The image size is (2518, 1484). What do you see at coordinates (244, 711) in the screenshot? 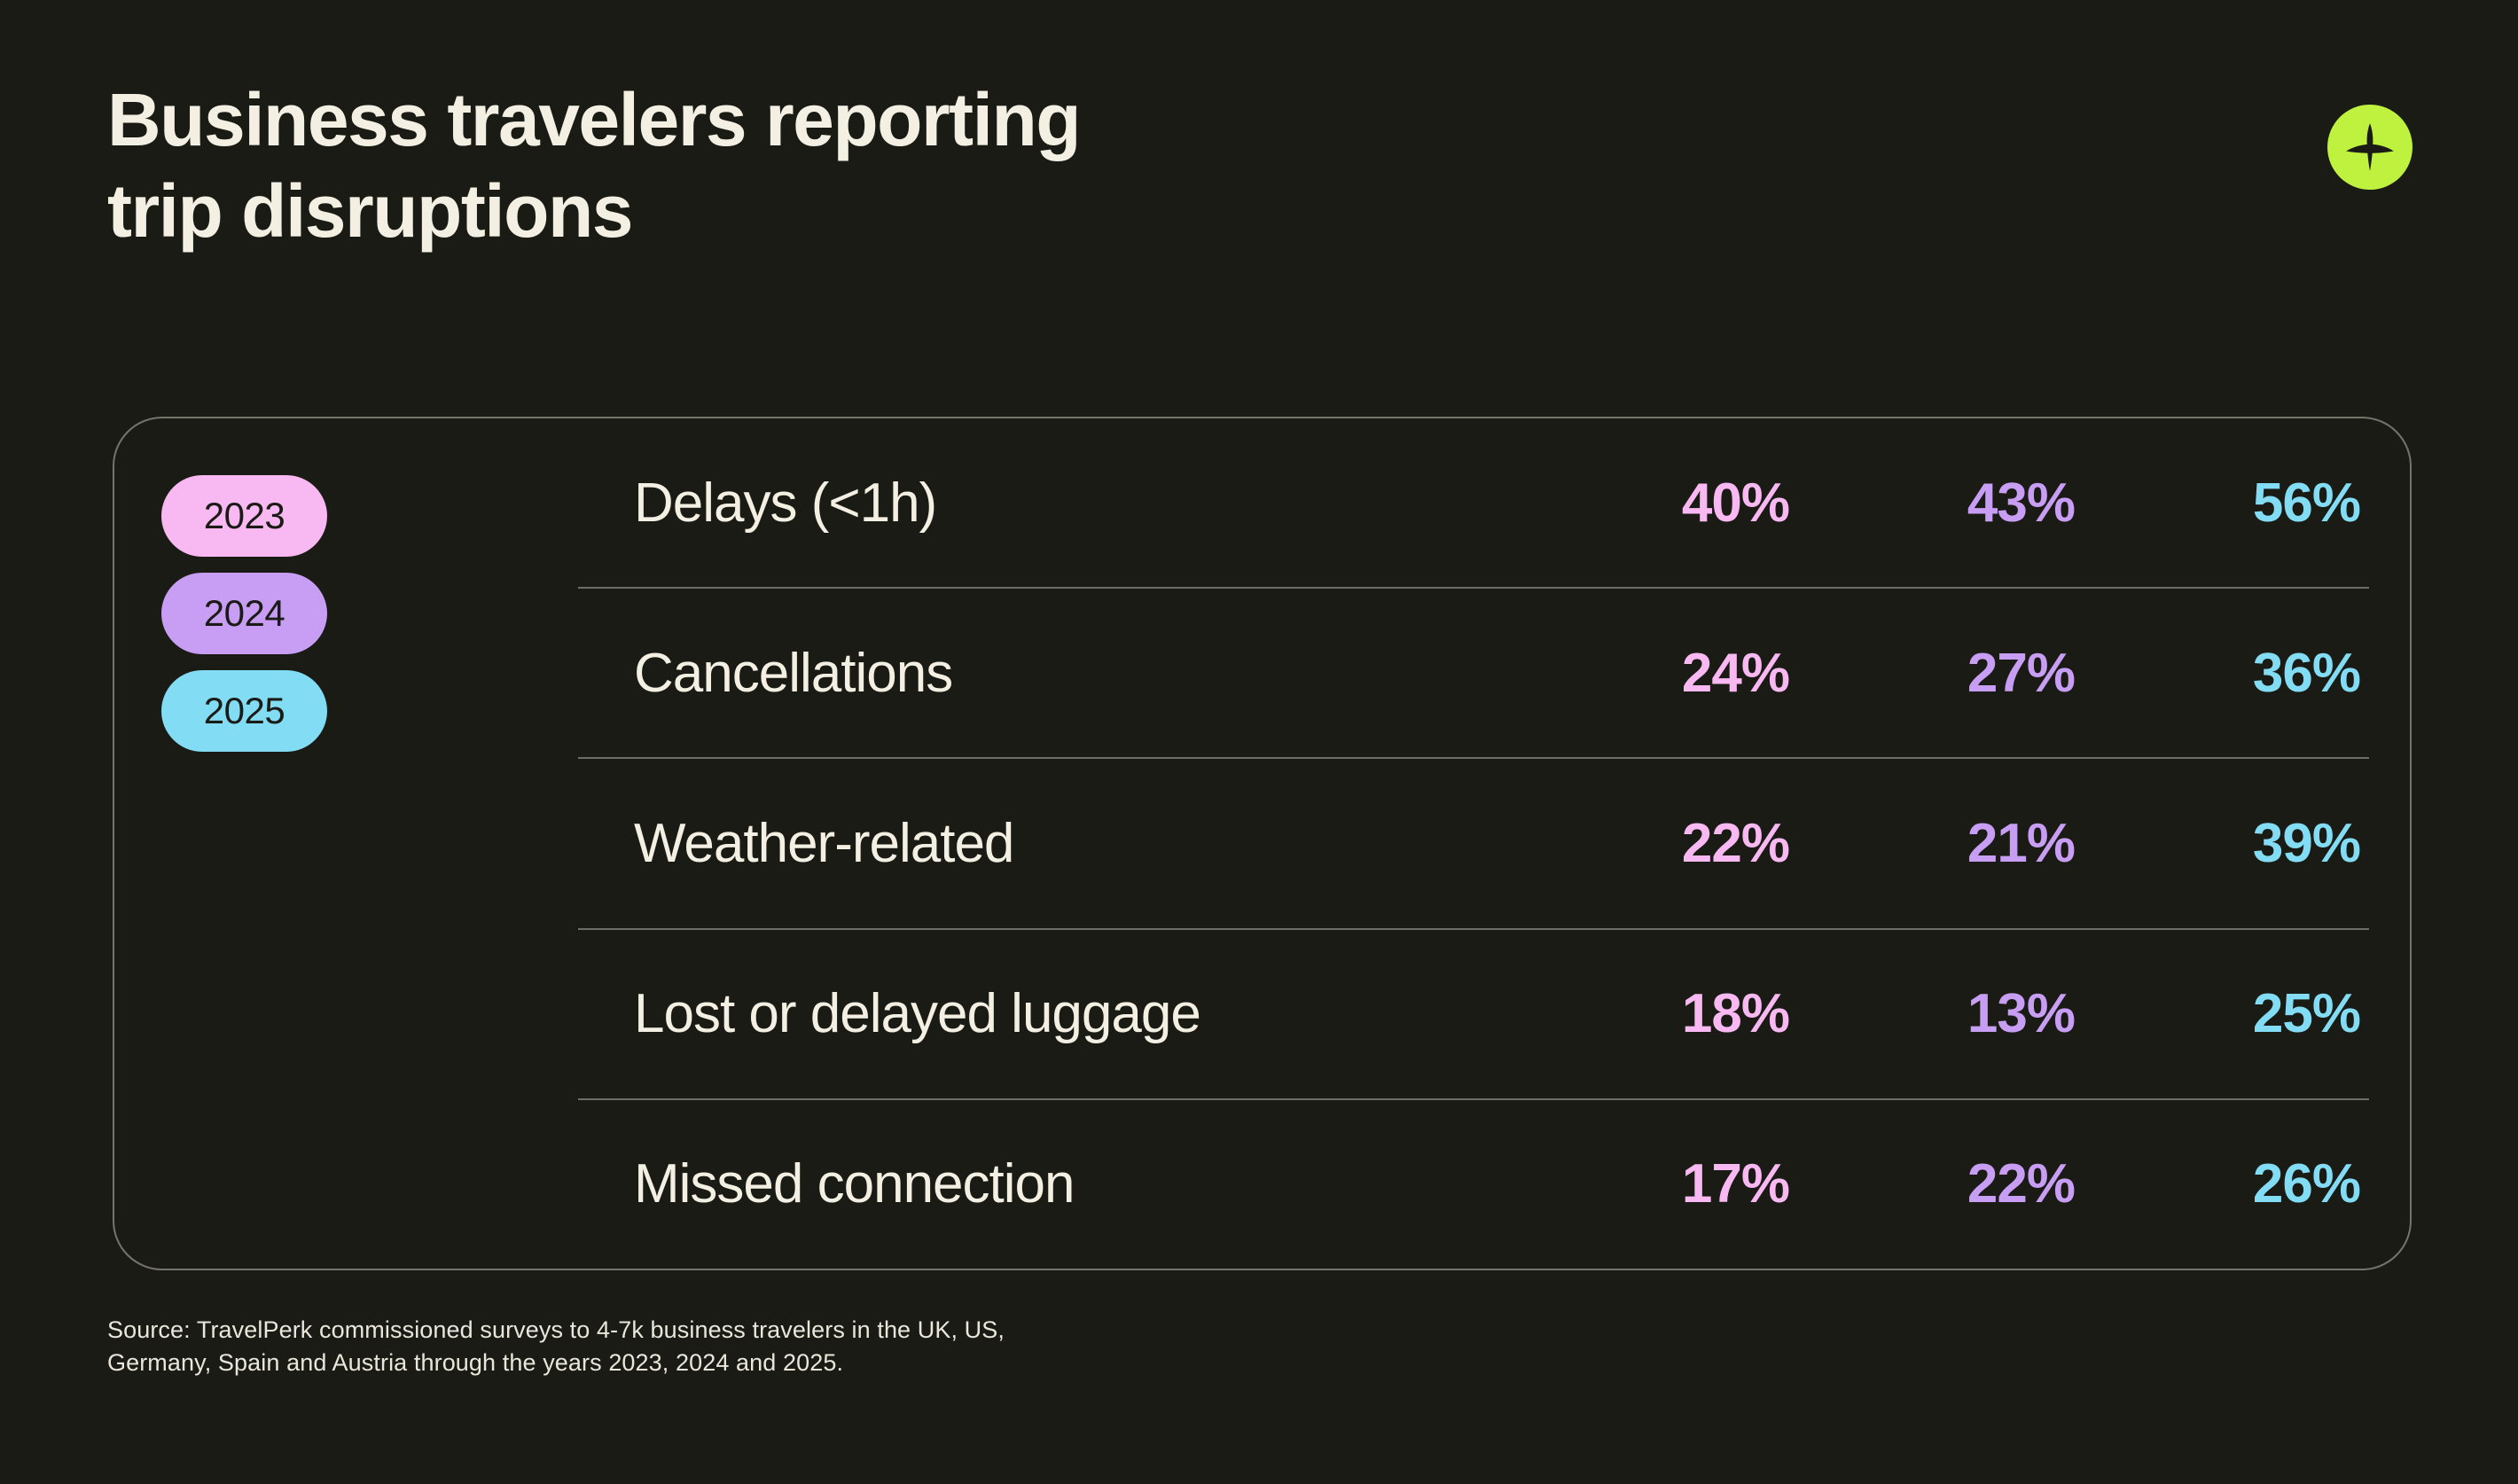
I see `legend-pill-2025: 2025` at bounding box center [244, 711].